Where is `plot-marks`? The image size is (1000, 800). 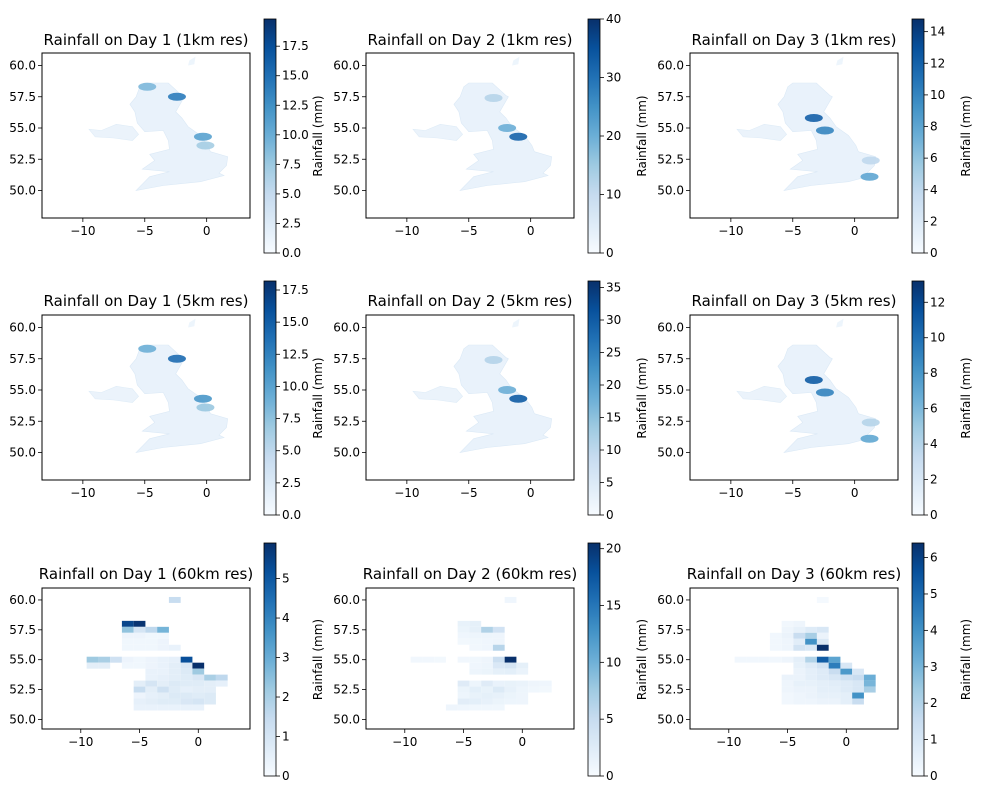
plot-marks is located at coordinates (482, 385).